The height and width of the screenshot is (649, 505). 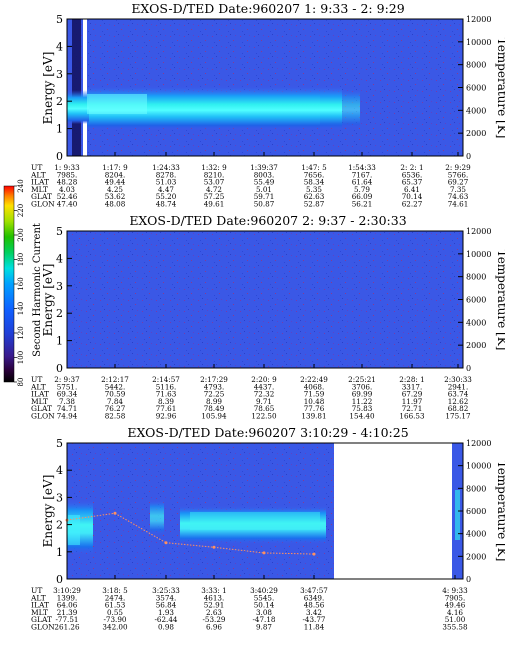 What do you see at coordinates (264, 590) in the screenshot?
I see `table-cell: 3:40:29` at bounding box center [264, 590].